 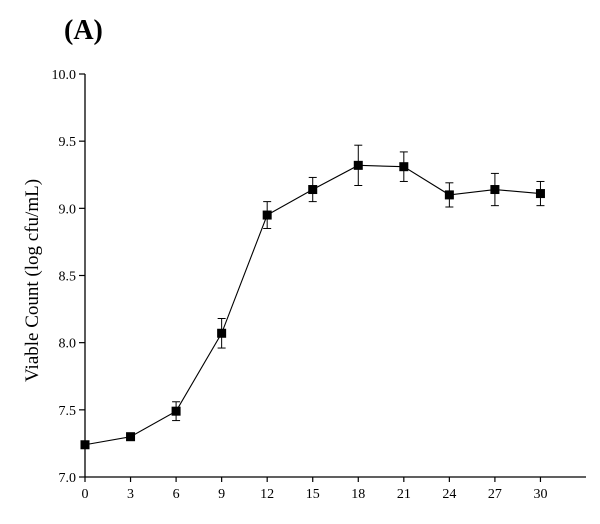 I want to click on y-axis-title: Viable Count (log cfu/mL), so click(x=32, y=280).